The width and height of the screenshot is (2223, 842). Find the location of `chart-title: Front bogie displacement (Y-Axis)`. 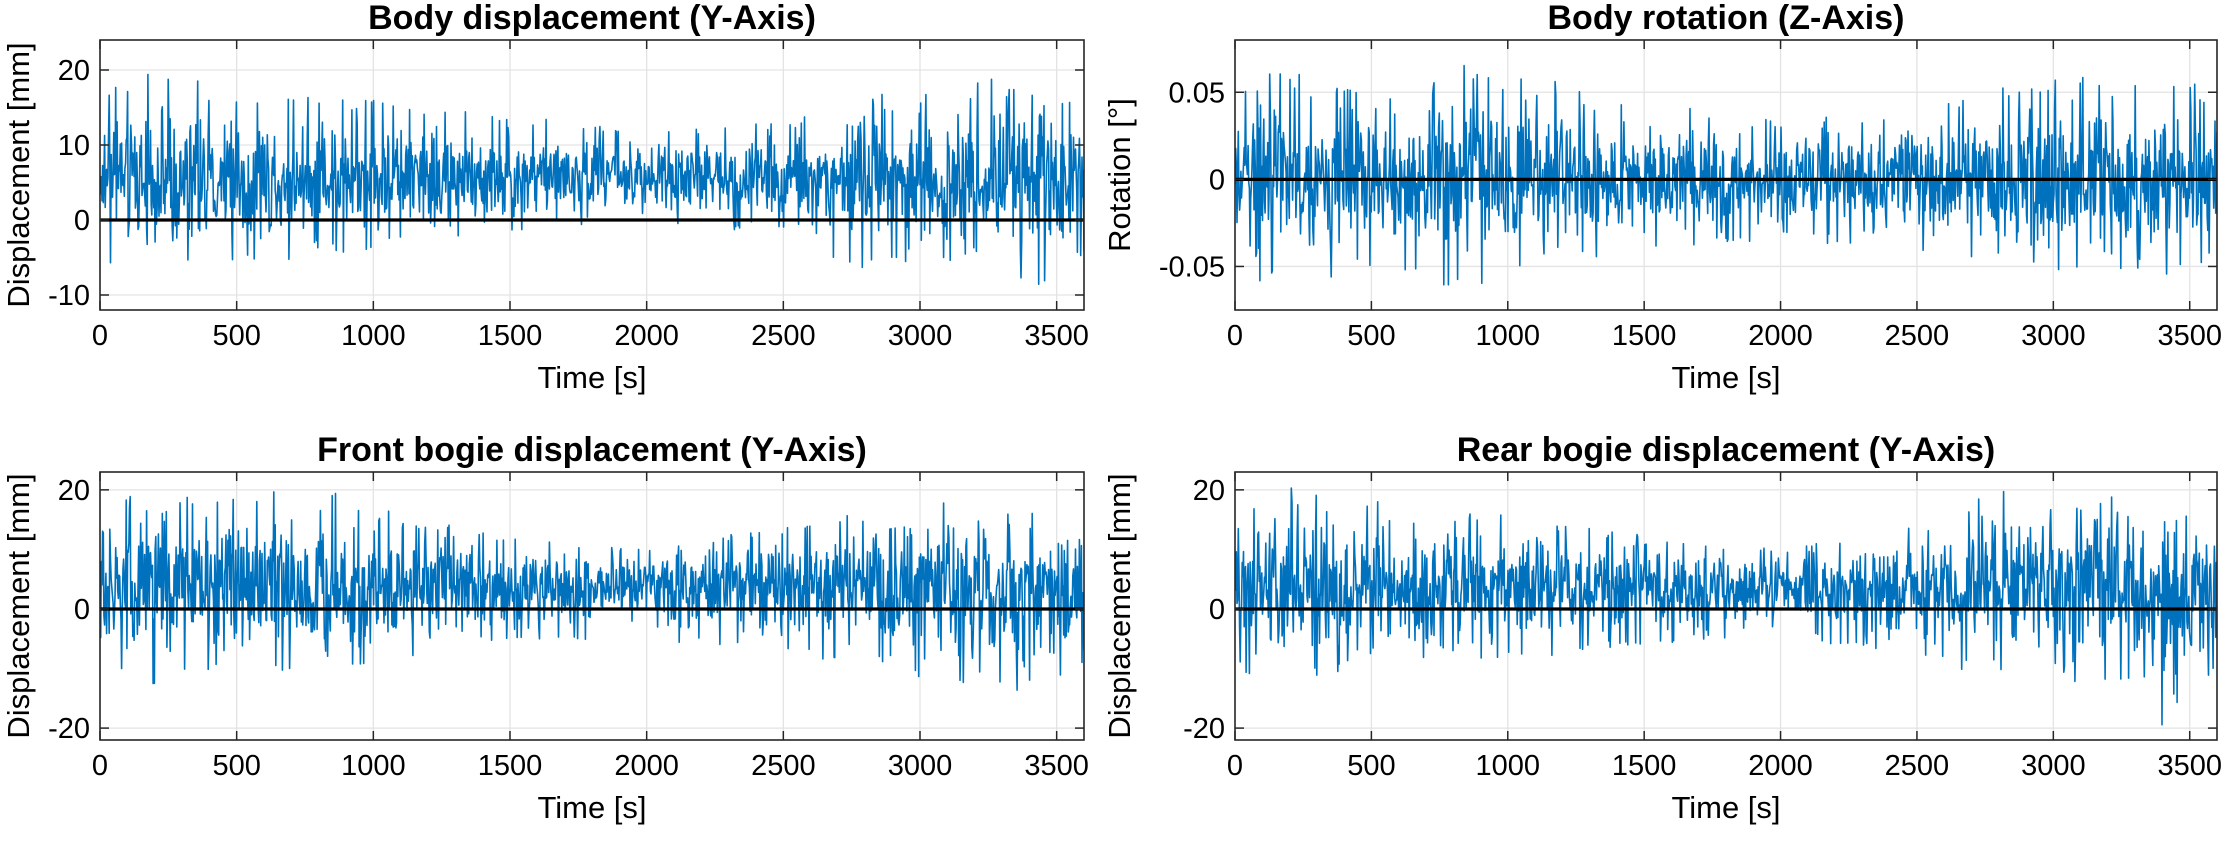

chart-title: Front bogie displacement (Y-Axis) is located at coordinates (592, 450).